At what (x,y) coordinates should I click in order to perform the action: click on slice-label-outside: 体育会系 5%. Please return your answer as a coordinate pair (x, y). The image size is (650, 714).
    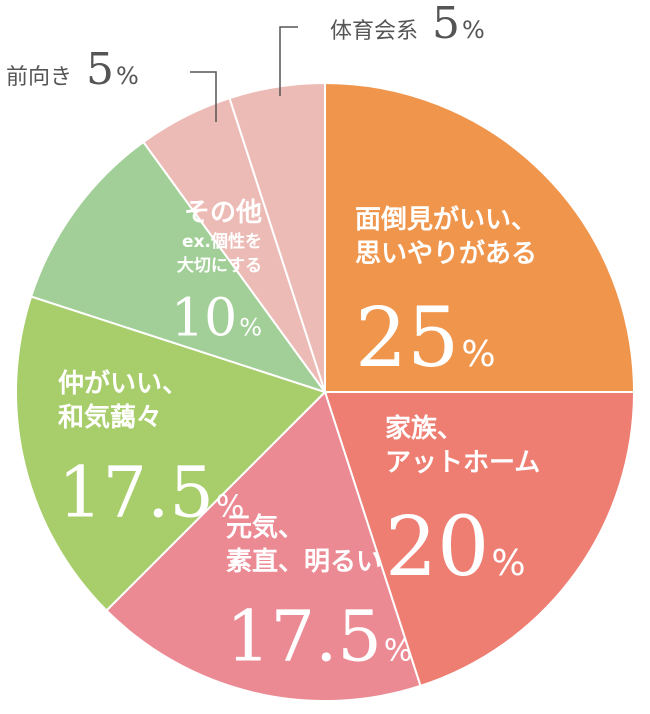
    Looking at the image, I should click on (407, 24).